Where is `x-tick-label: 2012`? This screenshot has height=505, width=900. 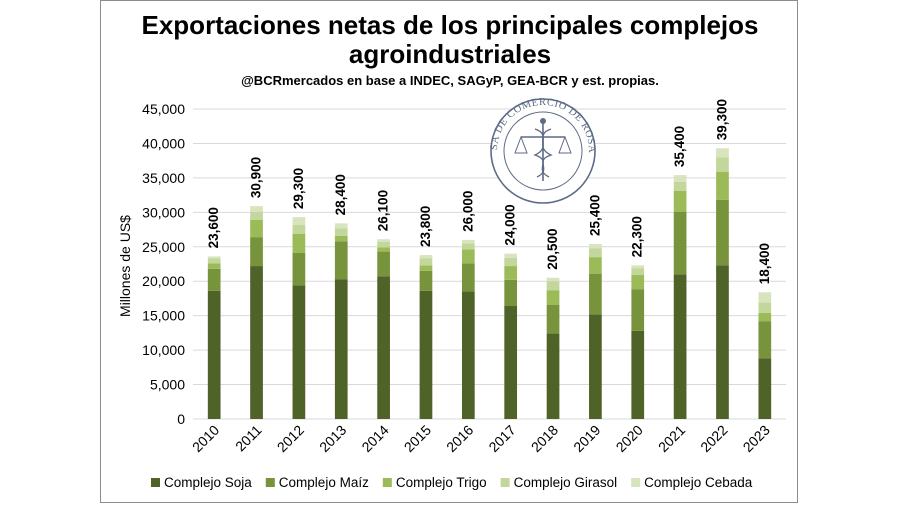 x-tick-label: 2012 is located at coordinates (290, 438).